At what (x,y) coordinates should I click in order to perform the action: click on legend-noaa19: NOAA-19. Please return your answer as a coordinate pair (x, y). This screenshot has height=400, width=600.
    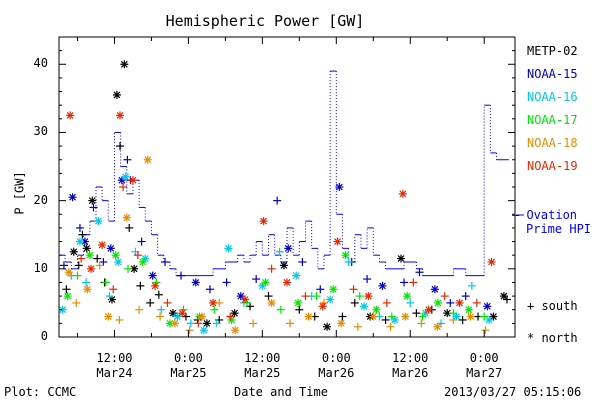
    Looking at the image, I should click on (552, 166).